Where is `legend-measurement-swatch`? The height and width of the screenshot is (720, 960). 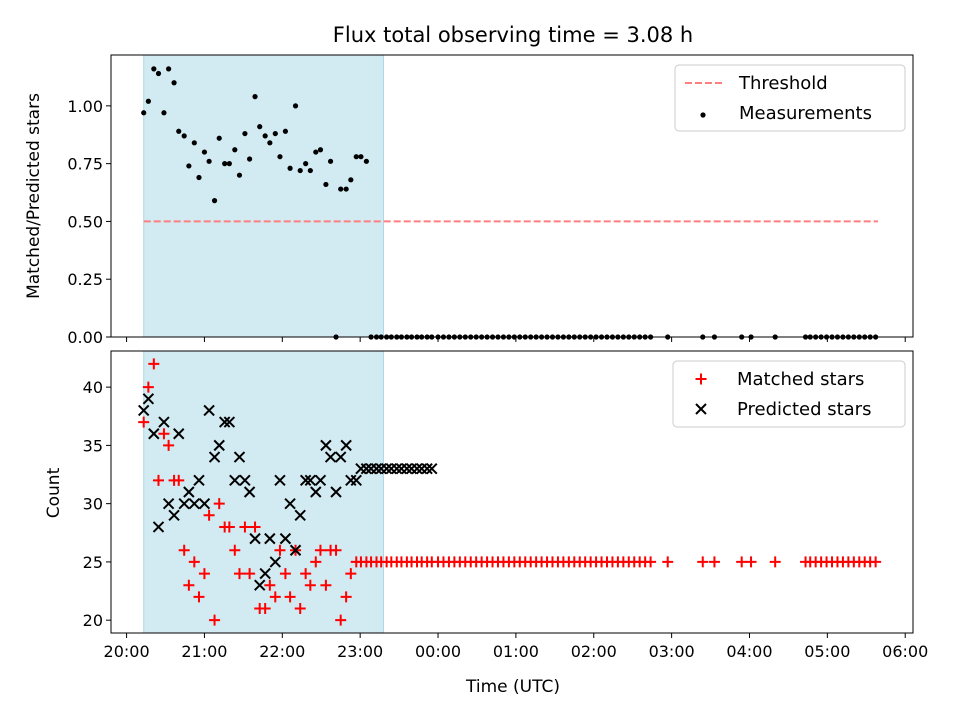 legend-measurement-swatch is located at coordinates (703, 115).